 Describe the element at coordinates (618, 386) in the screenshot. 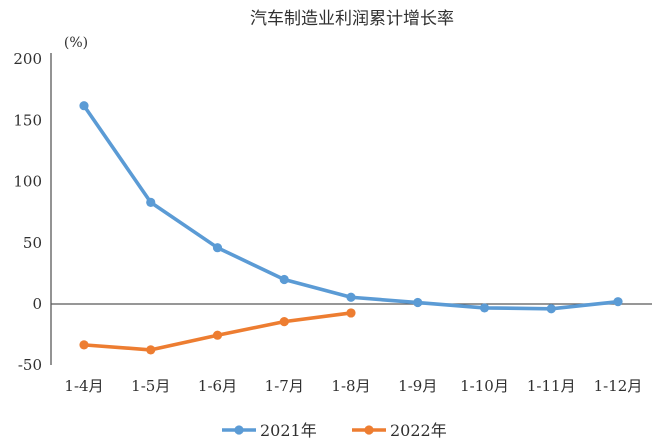

I see `x-tick-label: 1-12月` at that location.